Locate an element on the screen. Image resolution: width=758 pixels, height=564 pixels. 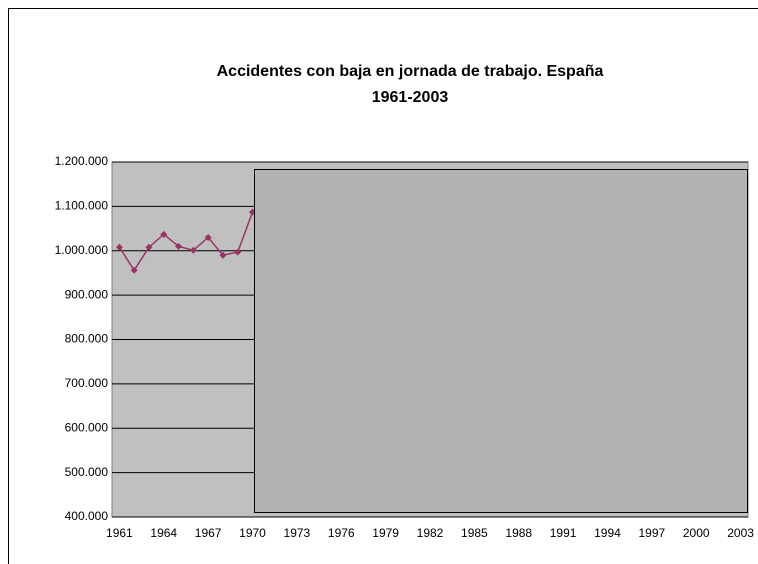
x-tick-label: 1985 is located at coordinates (474, 533).